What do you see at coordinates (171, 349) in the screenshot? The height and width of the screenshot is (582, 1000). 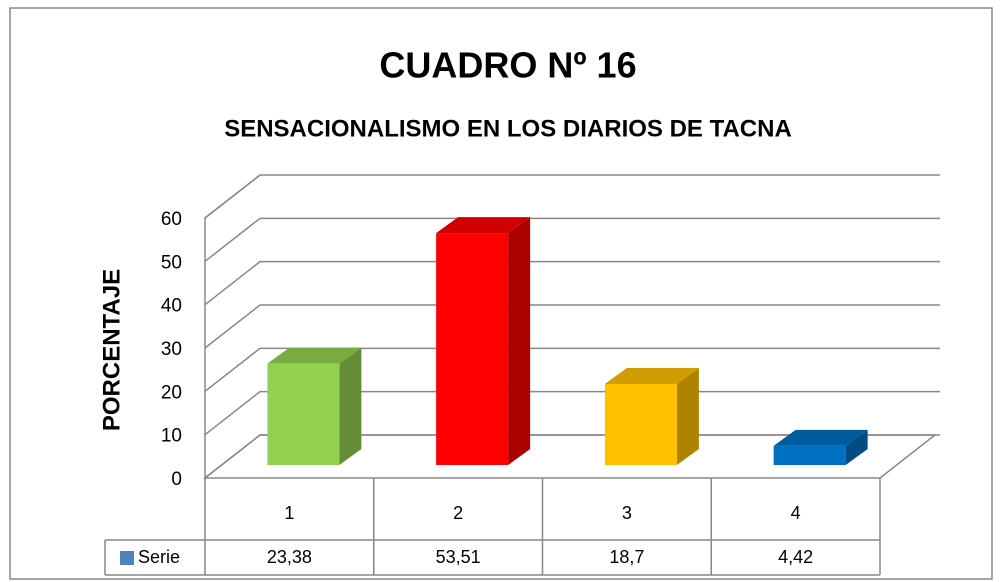 I see `y-tick-label: 30` at bounding box center [171, 349].